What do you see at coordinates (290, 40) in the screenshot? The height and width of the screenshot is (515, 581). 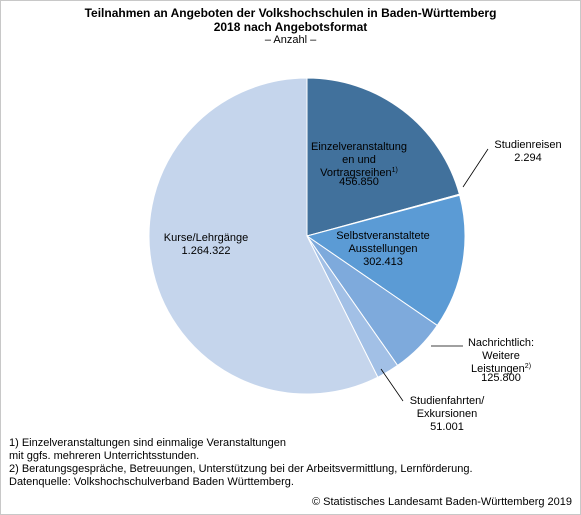 I see `chart-subtitle: – Anzahl –` at bounding box center [290, 40].